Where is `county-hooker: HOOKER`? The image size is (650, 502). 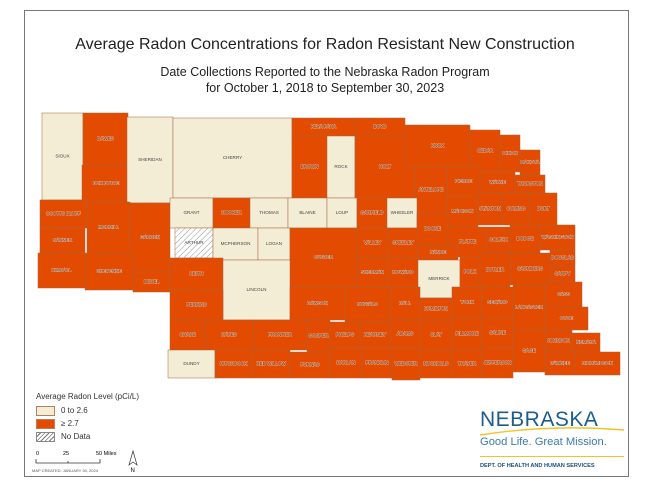
county-hooker: HOOKER is located at coordinates (231, 213).